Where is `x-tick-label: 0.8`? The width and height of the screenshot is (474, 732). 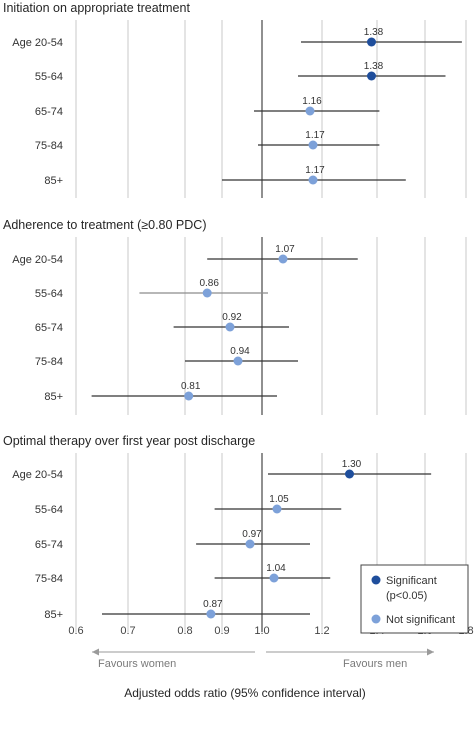 x-tick-label: 0.8 is located at coordinates (184, 631).